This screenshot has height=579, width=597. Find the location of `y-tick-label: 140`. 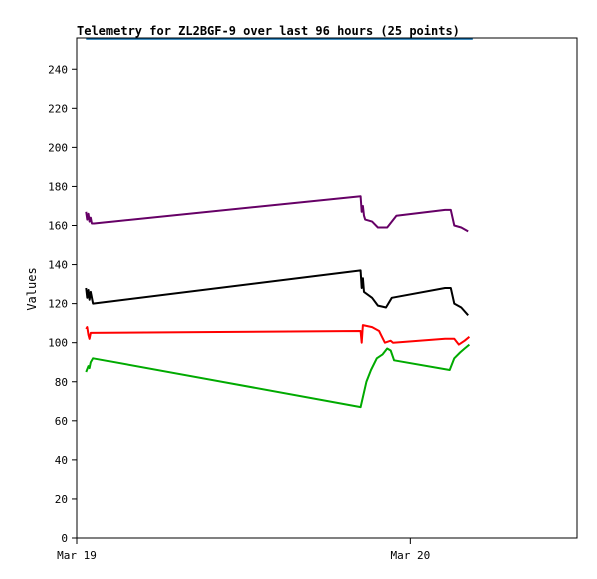

y-tick-label: 140 is located at coordinates (58, 265).